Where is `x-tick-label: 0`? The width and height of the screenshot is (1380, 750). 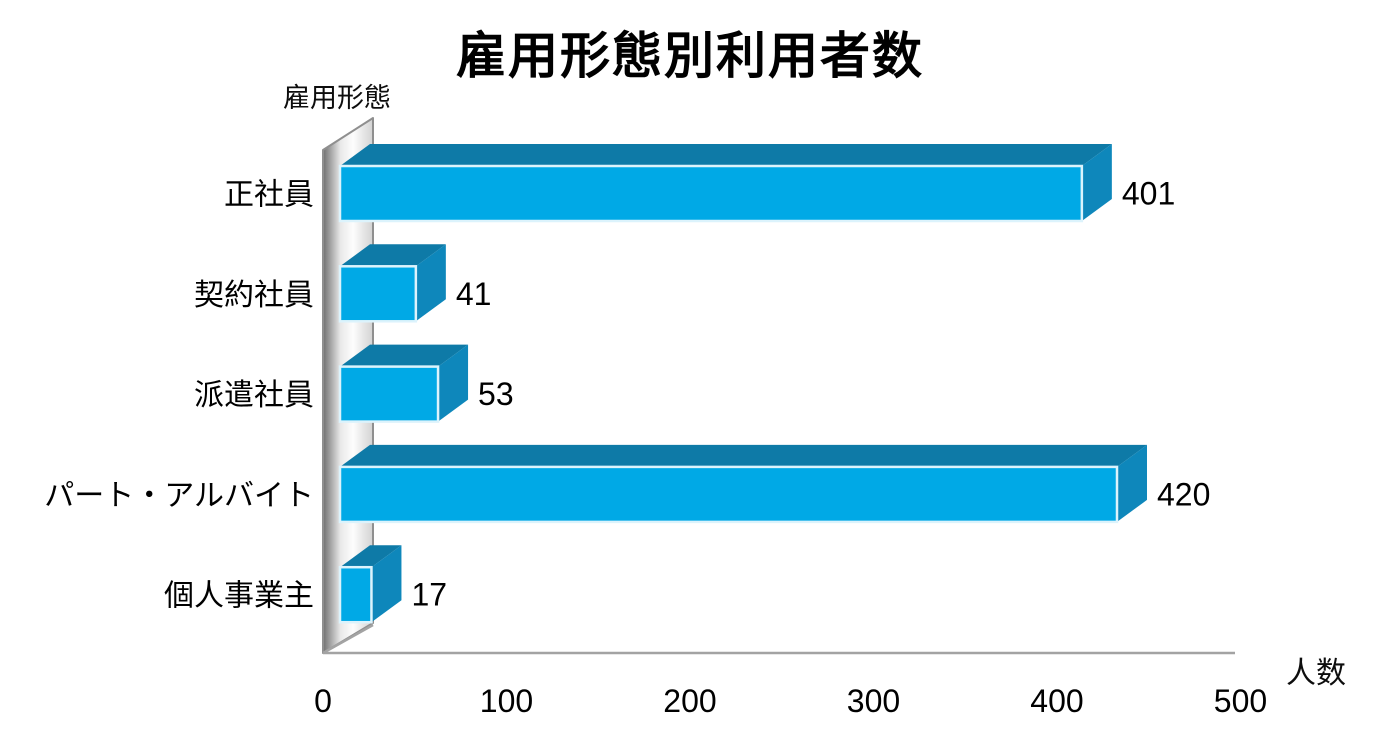
x-tick-label: 0 is located at coordinates (323, 701).